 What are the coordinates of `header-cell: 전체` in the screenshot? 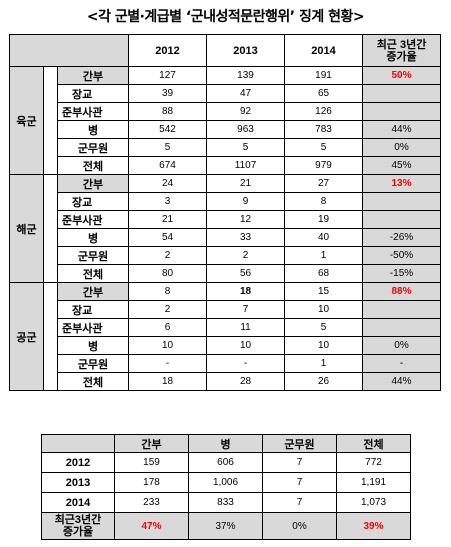 It's located at (373, 443).